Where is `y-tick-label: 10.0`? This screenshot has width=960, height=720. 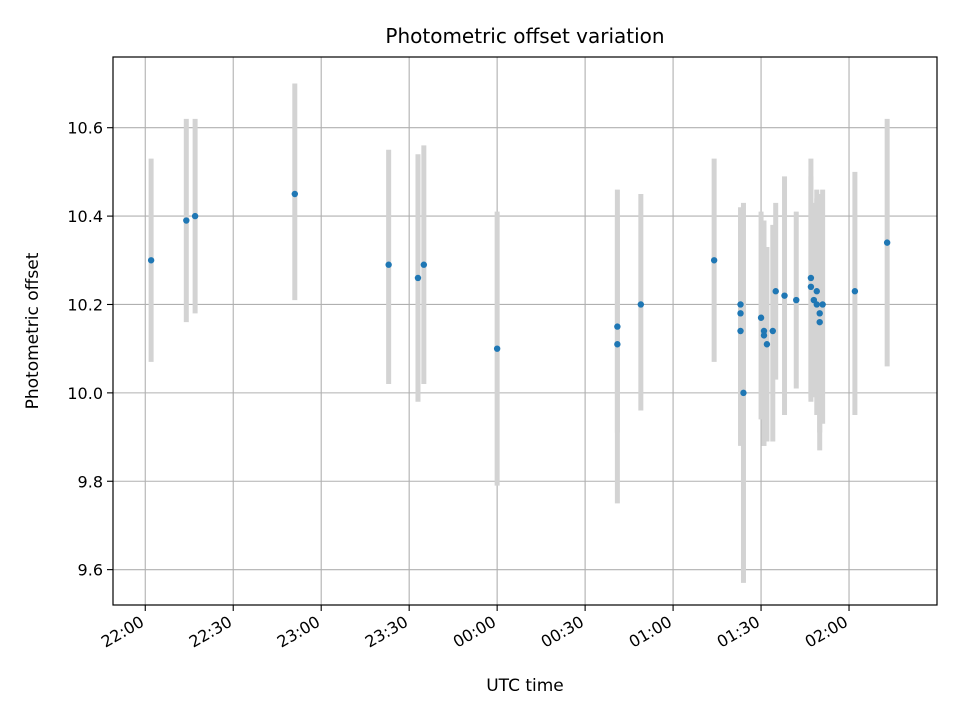 y-tick-label: 10.0 is located at coordinates (85, 393).